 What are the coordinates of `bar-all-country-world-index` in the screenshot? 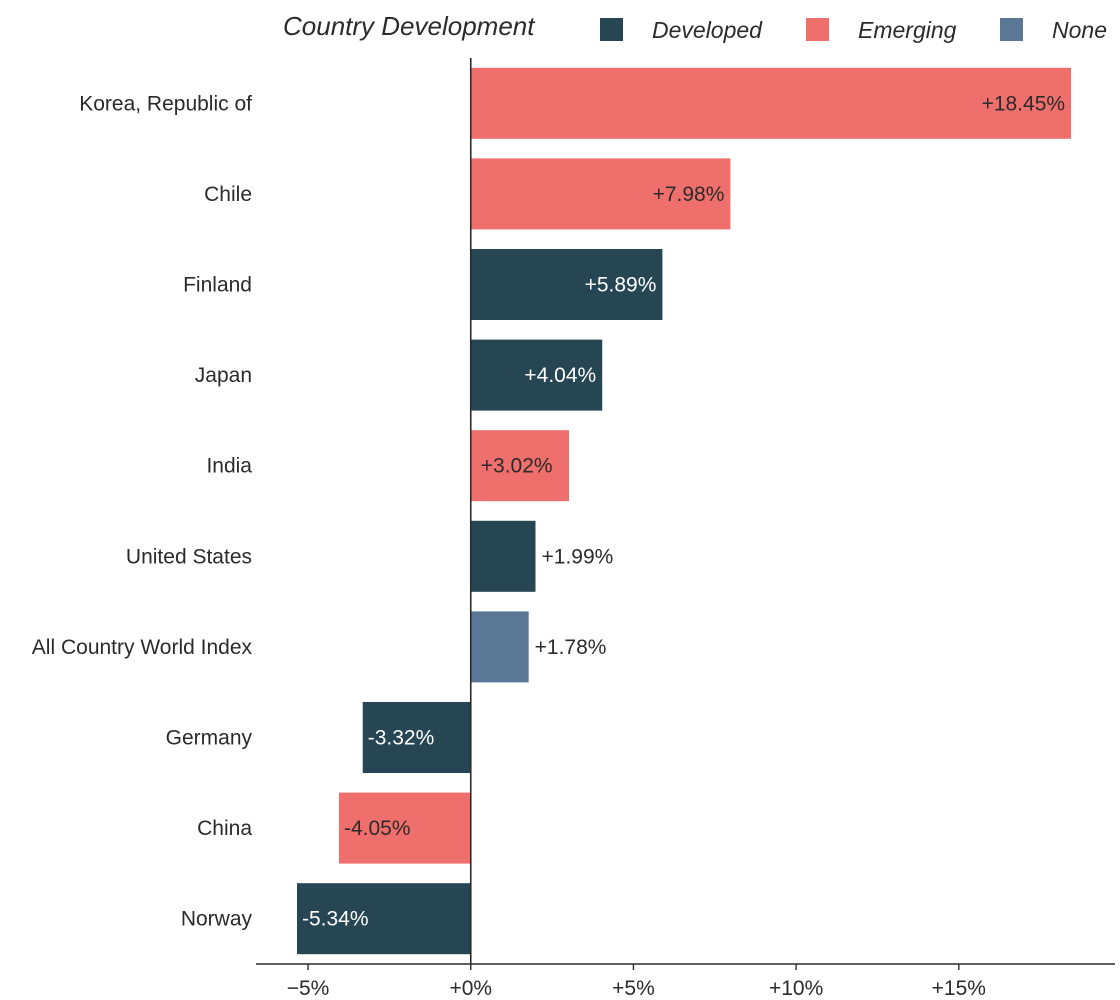 It's located at (499, 647).